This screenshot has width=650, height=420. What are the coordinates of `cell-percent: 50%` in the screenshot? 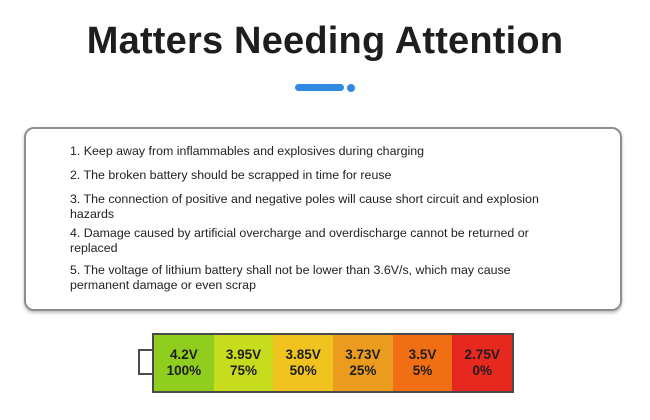 It's located at (303, 370).